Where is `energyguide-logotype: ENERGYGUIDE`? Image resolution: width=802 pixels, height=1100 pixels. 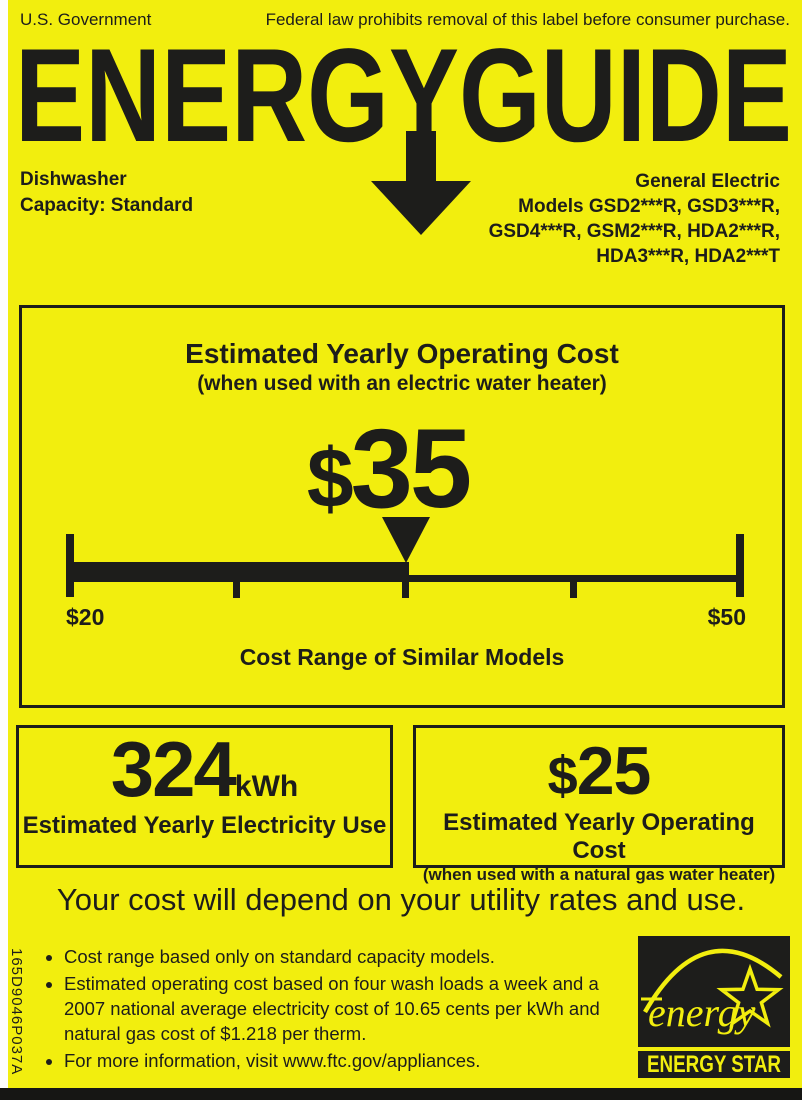 energyguide-logotype: ENERGYGUIDE is located at coordinates (403, 93).